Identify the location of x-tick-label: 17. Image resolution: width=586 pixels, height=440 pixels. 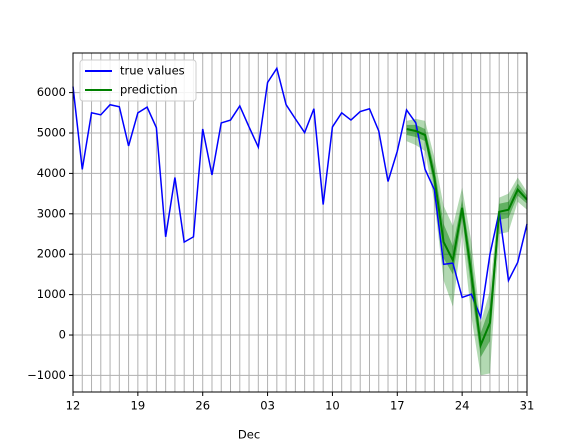
(397, 406).